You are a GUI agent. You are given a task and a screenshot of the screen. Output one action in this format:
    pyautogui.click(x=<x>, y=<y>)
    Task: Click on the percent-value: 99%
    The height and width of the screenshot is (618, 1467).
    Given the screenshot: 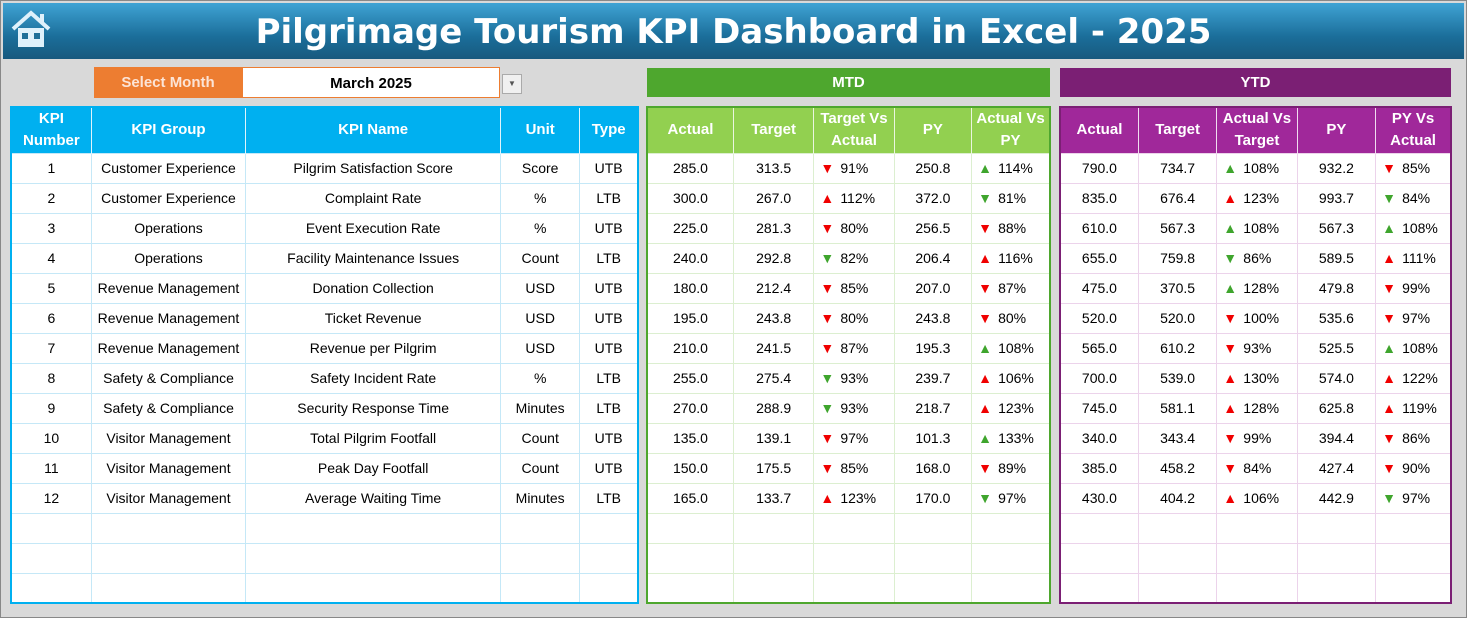 What is the action you would take?
    pyautogui.click(x=1257, y=438)
    